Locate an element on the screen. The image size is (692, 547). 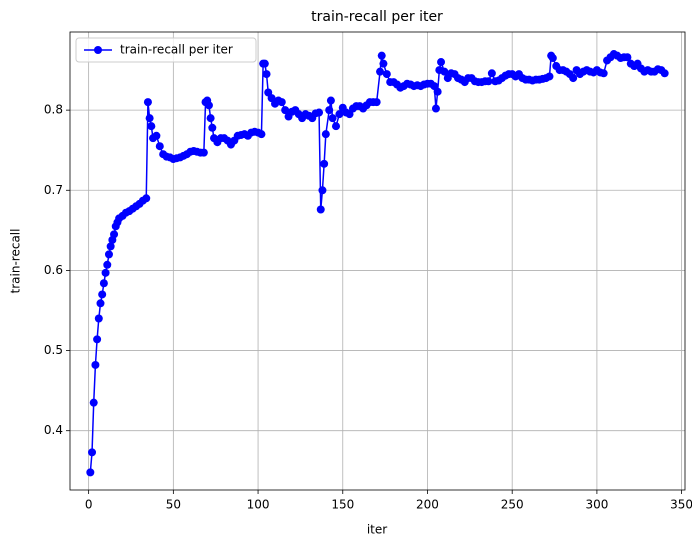
x-tick-label: 350 is located at coordinates (681, 505).